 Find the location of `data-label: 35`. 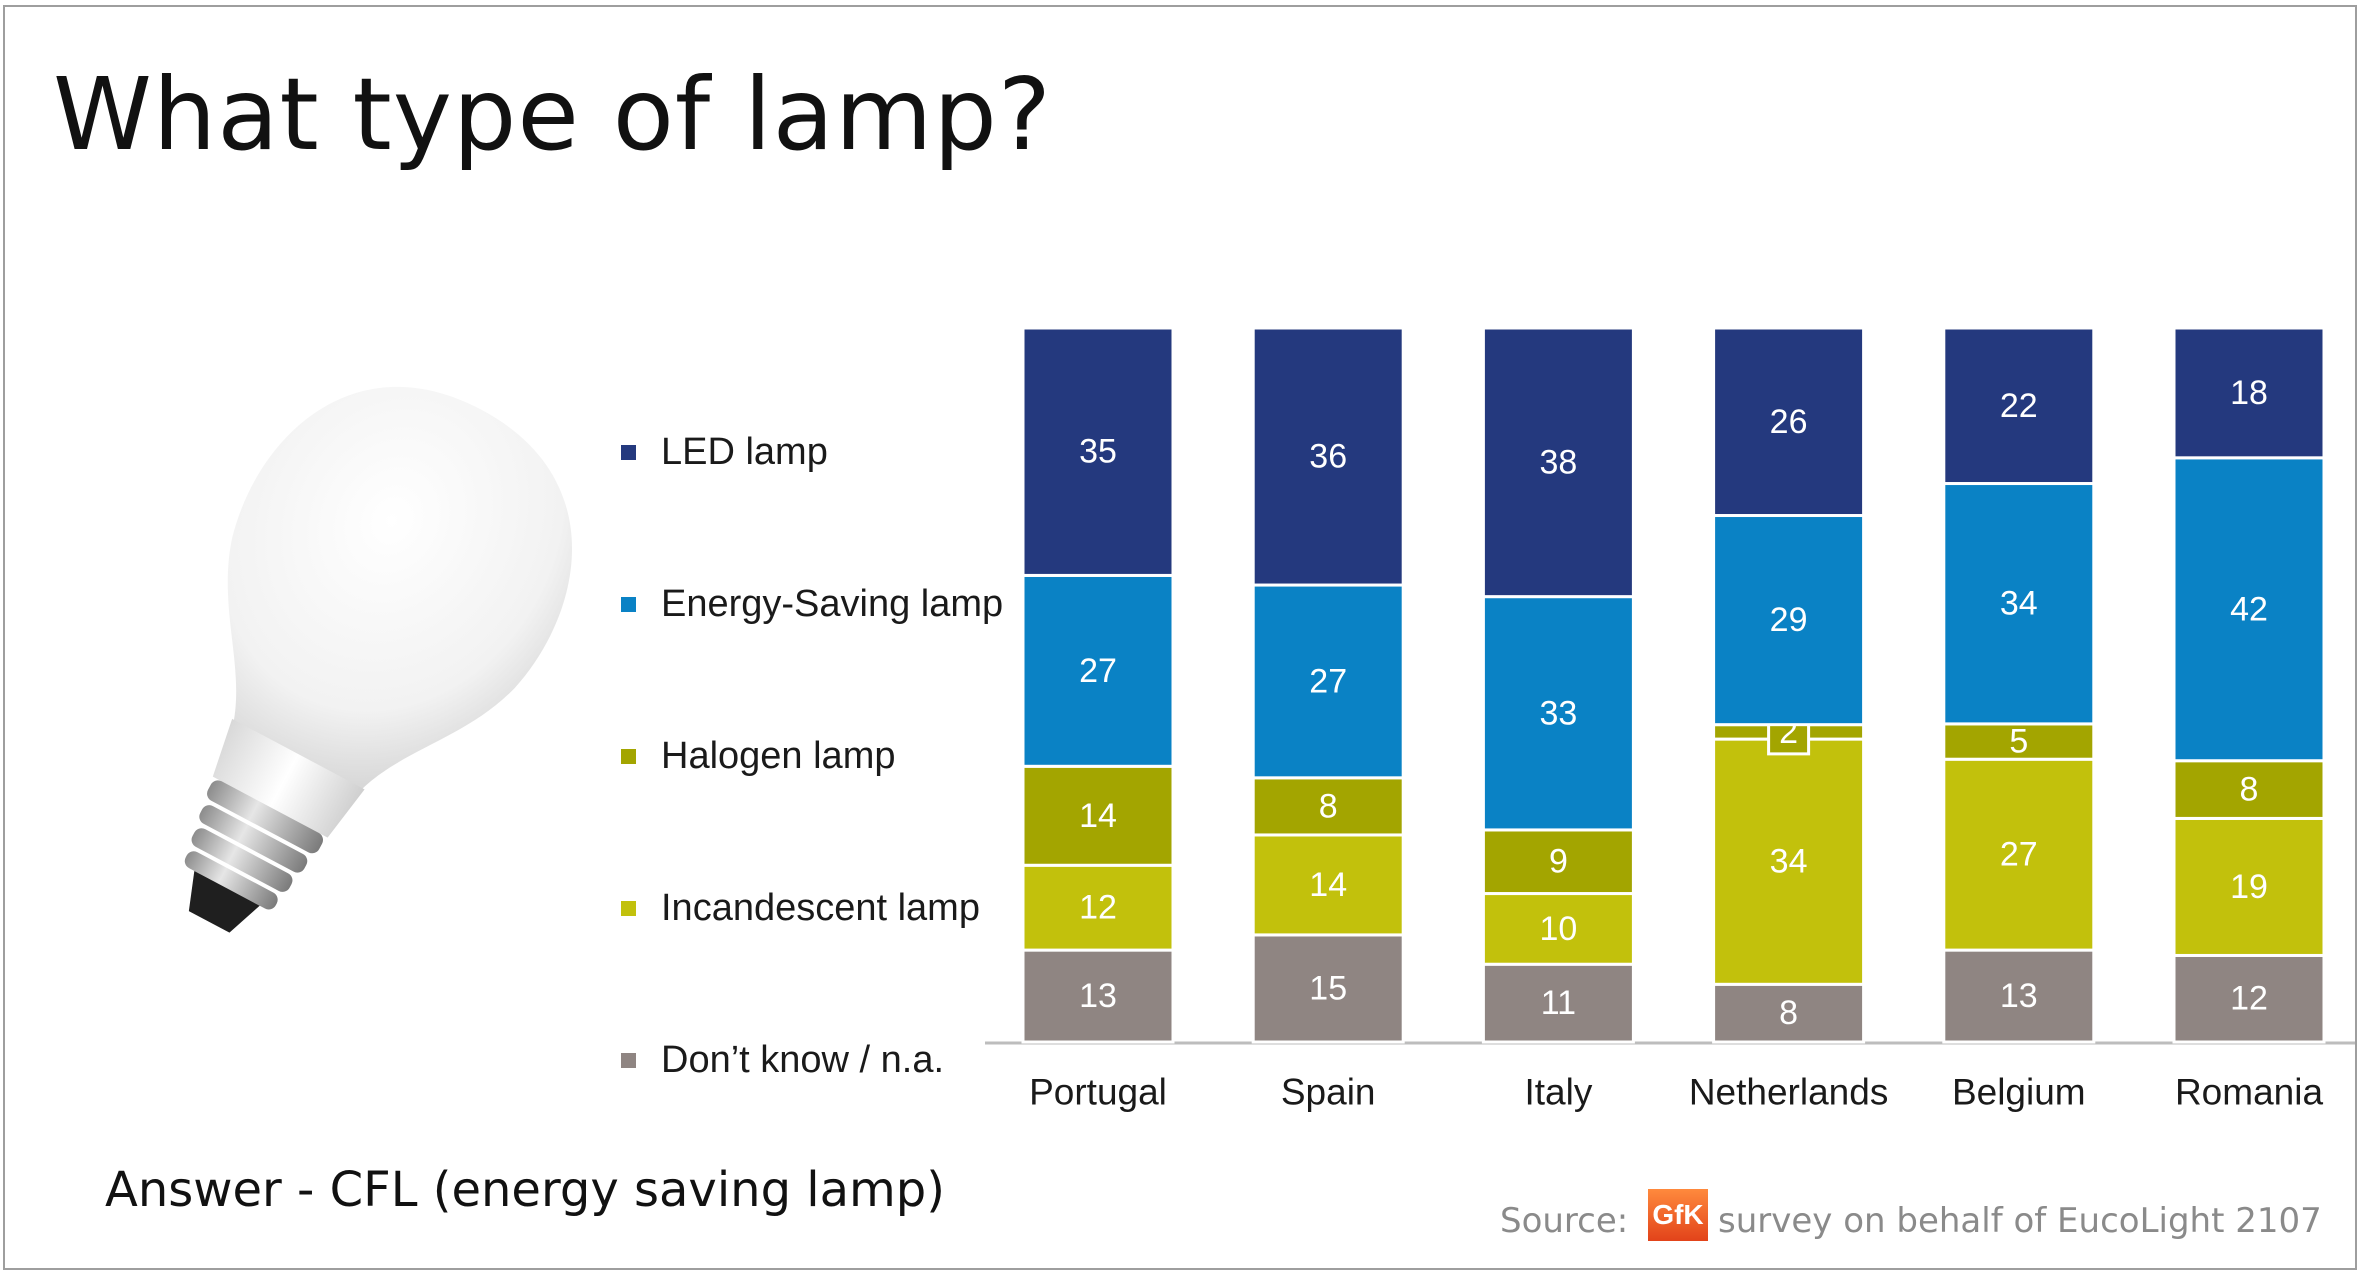

data-label: 35 is located at coordinates (1098, 452).